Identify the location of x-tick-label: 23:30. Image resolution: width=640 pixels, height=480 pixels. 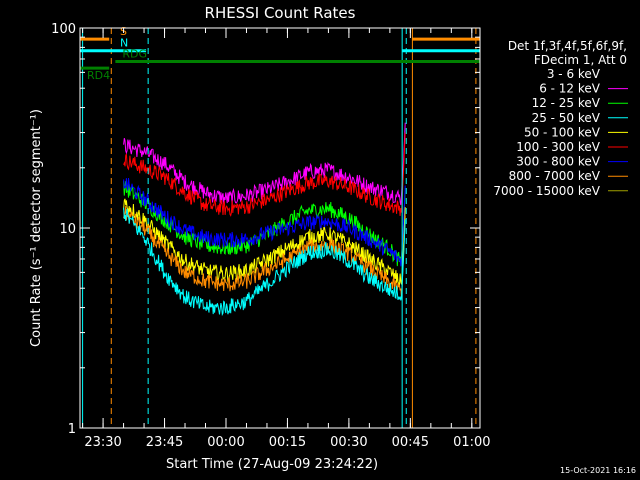
(102, 442).